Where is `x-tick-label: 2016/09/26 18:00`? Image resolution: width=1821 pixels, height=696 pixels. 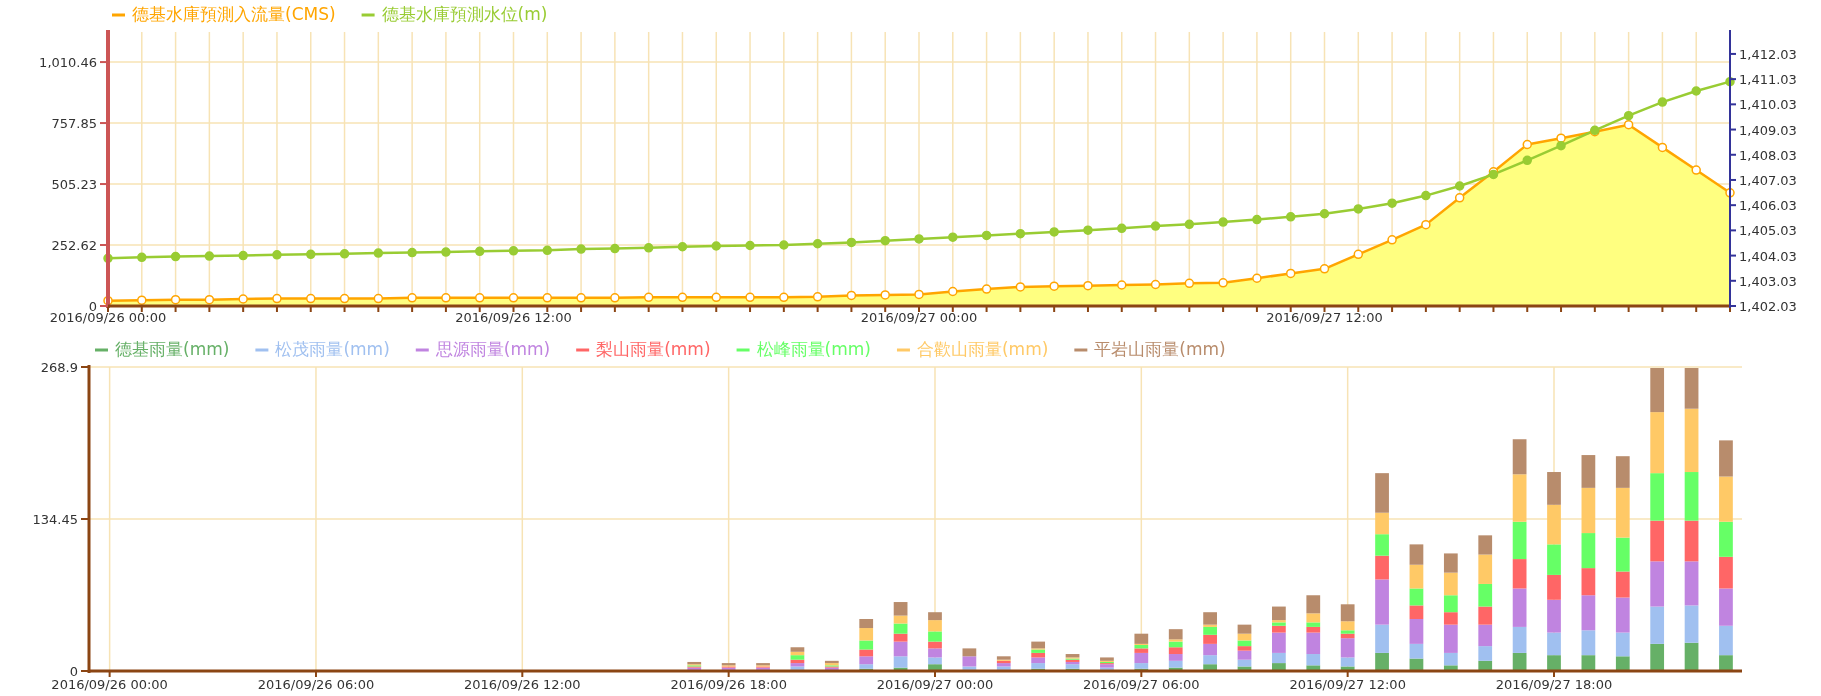 x-tick-label: 2016/09/26 18:00 is located at coordinates (728, 684).